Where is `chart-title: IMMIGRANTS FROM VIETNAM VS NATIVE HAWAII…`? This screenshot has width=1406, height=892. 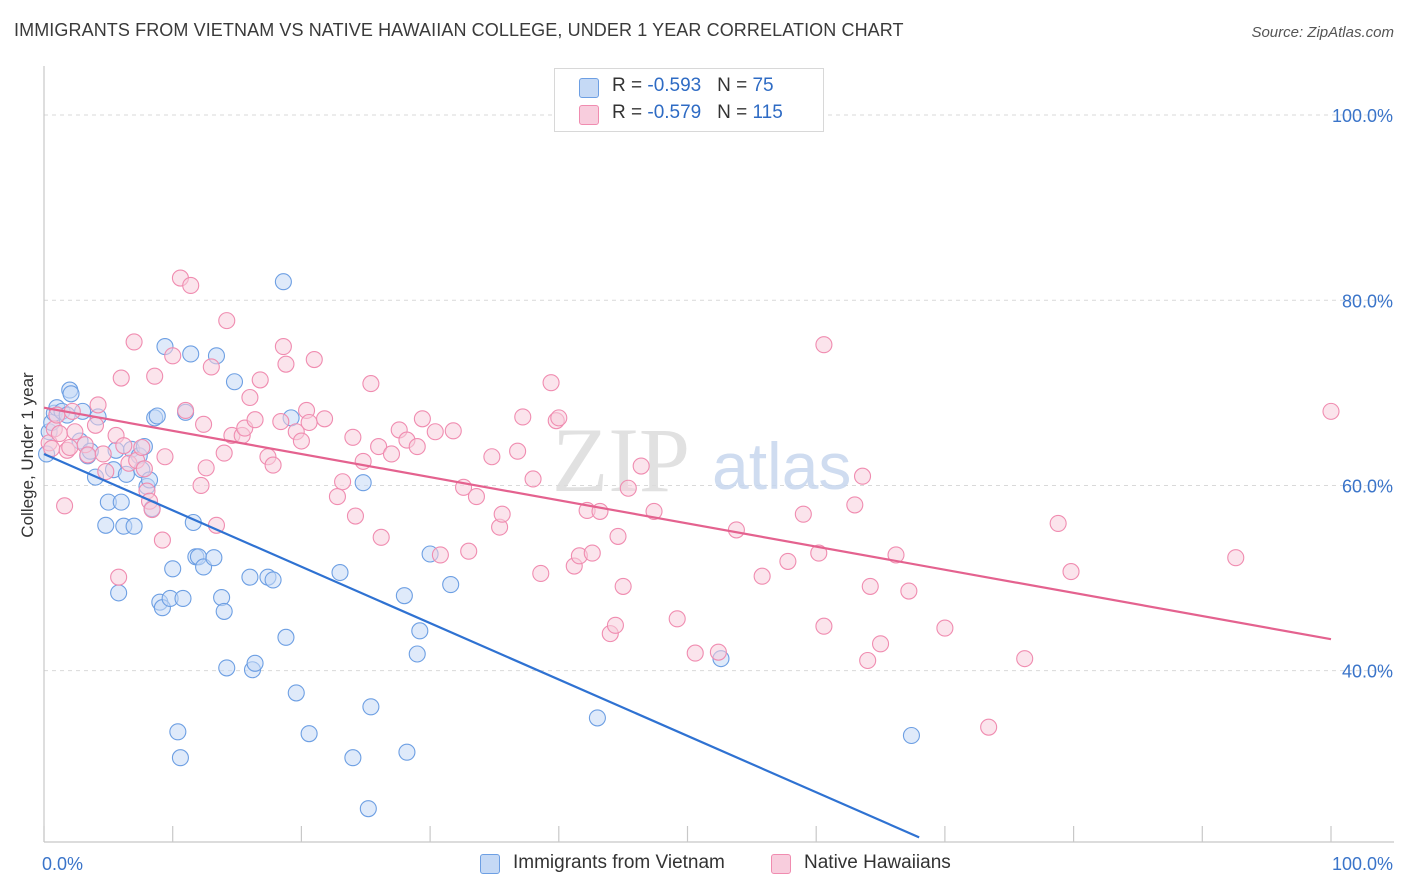
chart-title: IMMIGRANTS FROM VIETNAM VS NATIVE HAWAII… is located at coordinates (459, 30).